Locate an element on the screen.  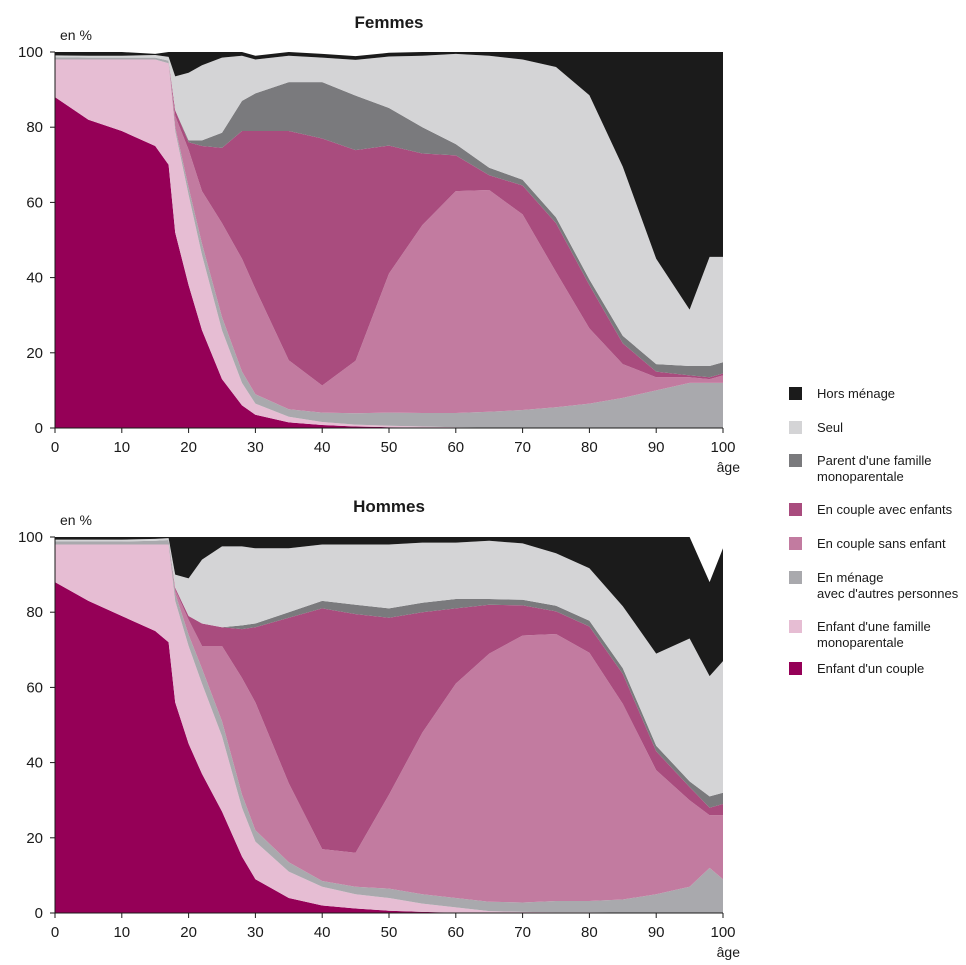
legend-label: Seul is located at coordinates (830, 427).